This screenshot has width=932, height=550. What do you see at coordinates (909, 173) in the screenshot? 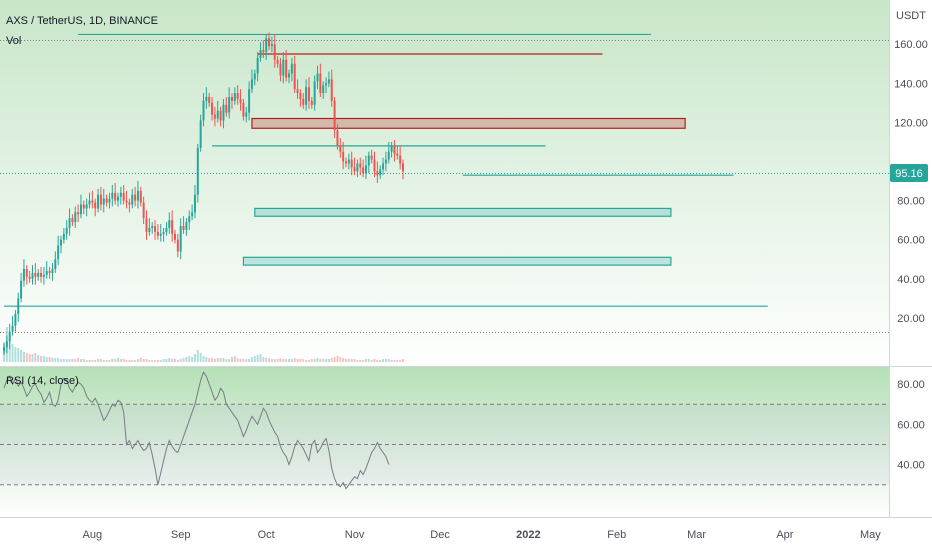
I see `last-price-badge` at bounding box center [909, 173].